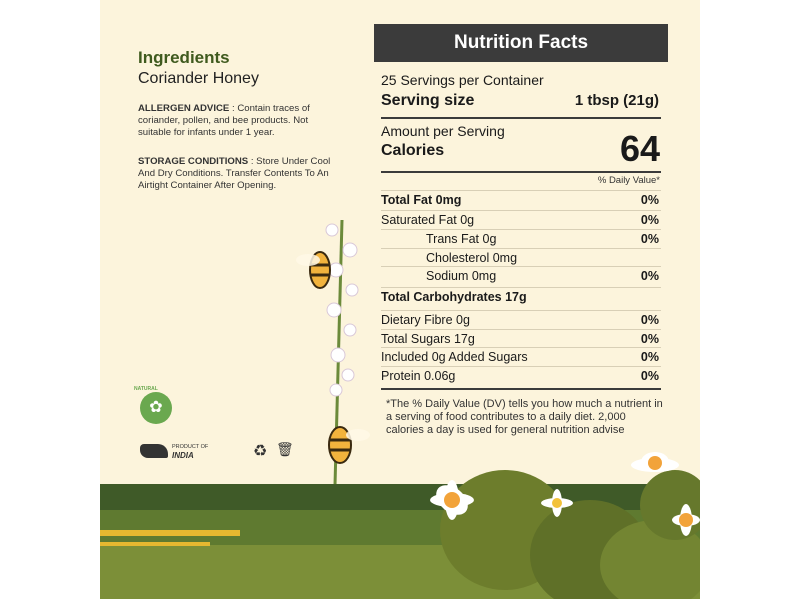  I want to click on nutrient-row: Sodium 0mg 0%, so click(521, 275).